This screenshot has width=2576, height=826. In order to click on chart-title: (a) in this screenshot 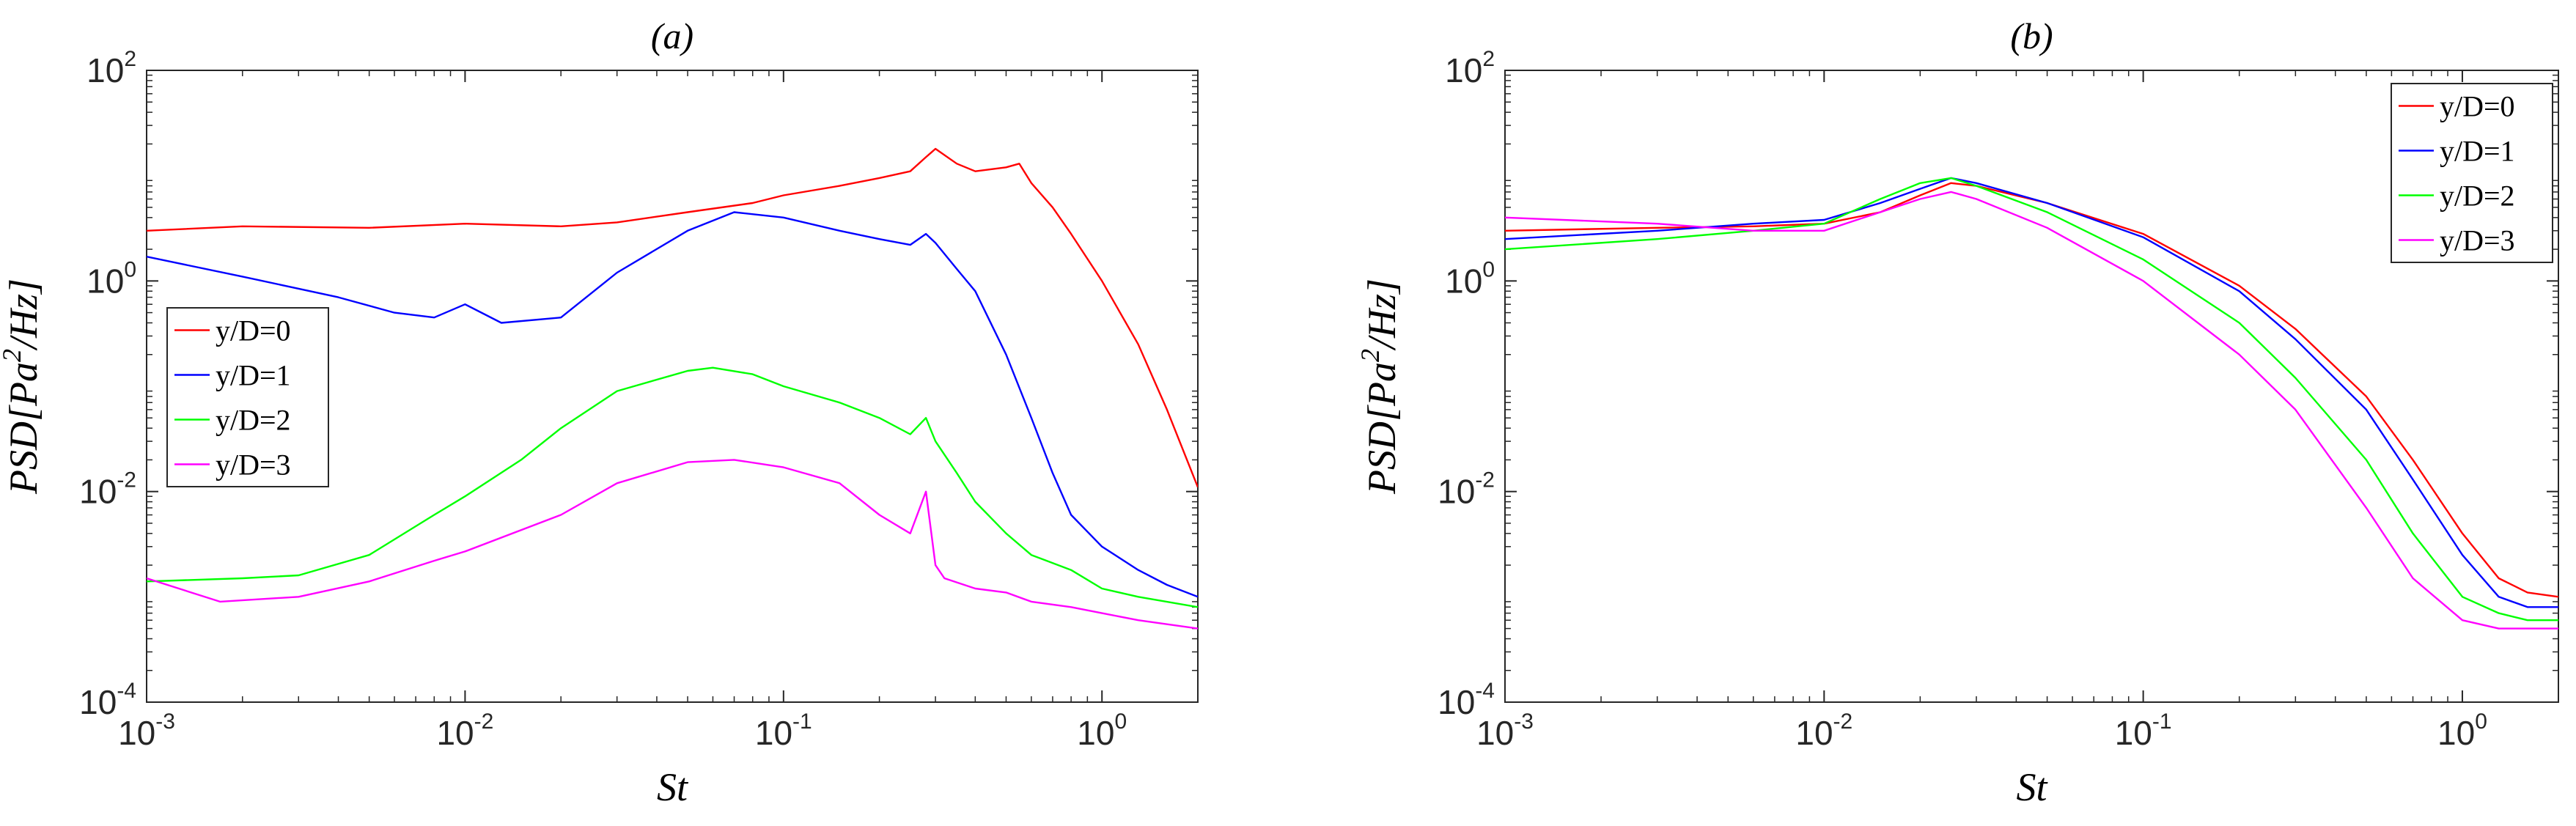, I will do `click(672, 35)`.